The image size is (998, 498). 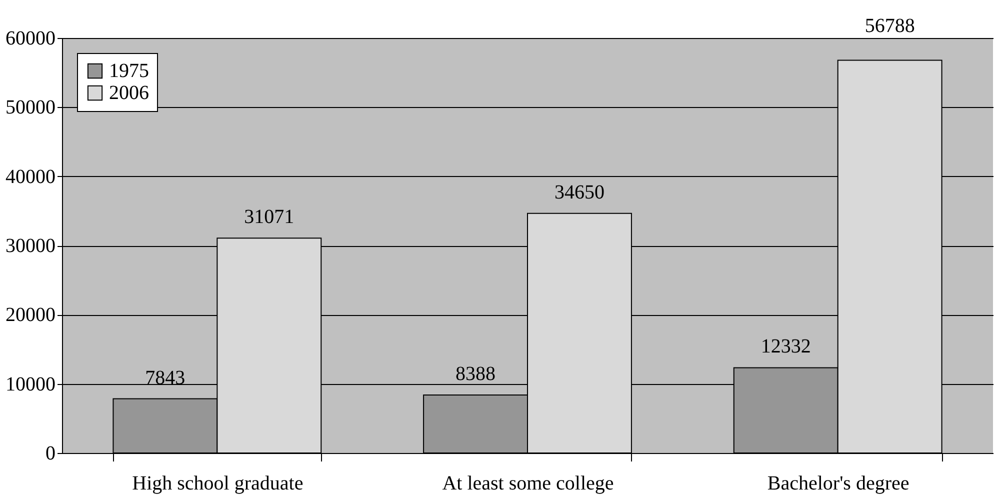 What do you see at coordinates (31, 315) in the screenshot?
I see `y-tick-label: 20000` at bounding box center [31, 315].